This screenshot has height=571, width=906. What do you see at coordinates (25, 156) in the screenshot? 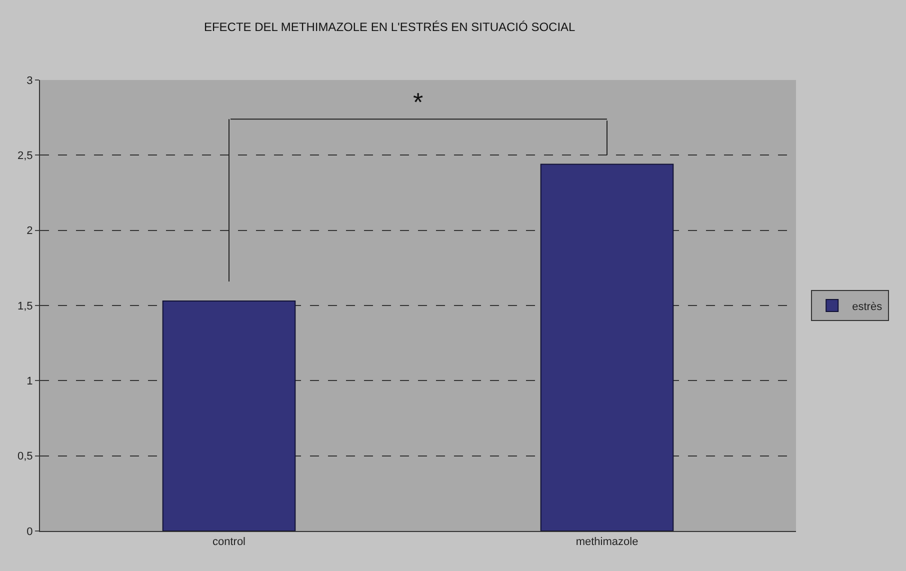
I see `y-tick-label: 2,5` at bounding box center [25, 156].